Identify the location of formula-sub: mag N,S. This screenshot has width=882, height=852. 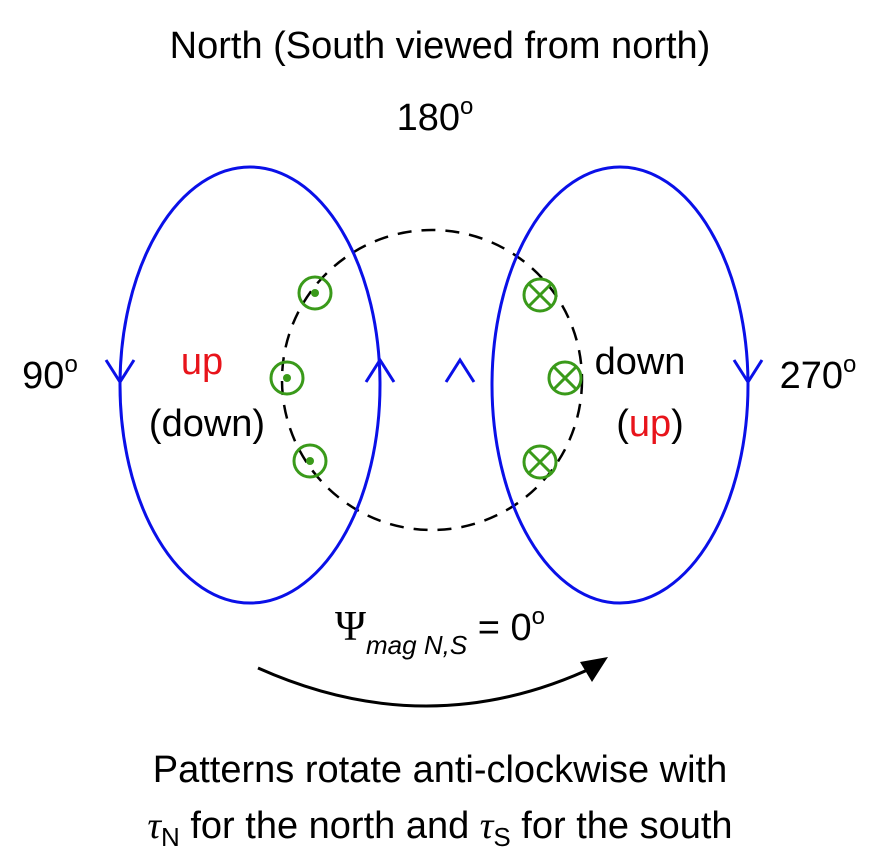
(417, 645).